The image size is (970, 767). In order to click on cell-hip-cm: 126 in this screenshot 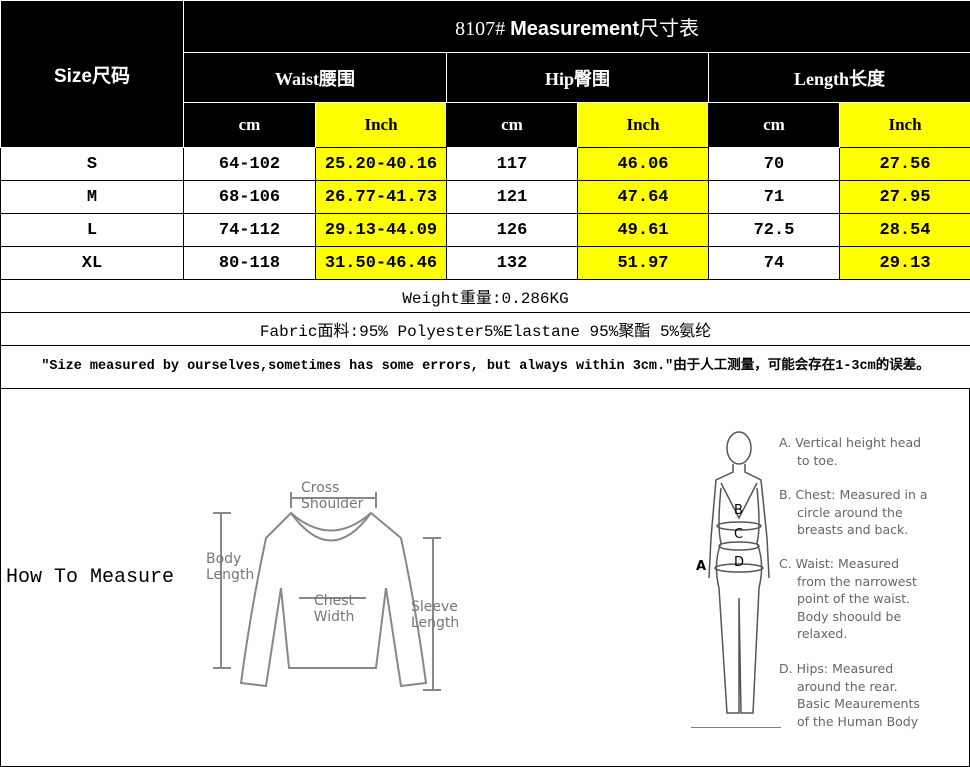, I will do `click(512, 230)`.